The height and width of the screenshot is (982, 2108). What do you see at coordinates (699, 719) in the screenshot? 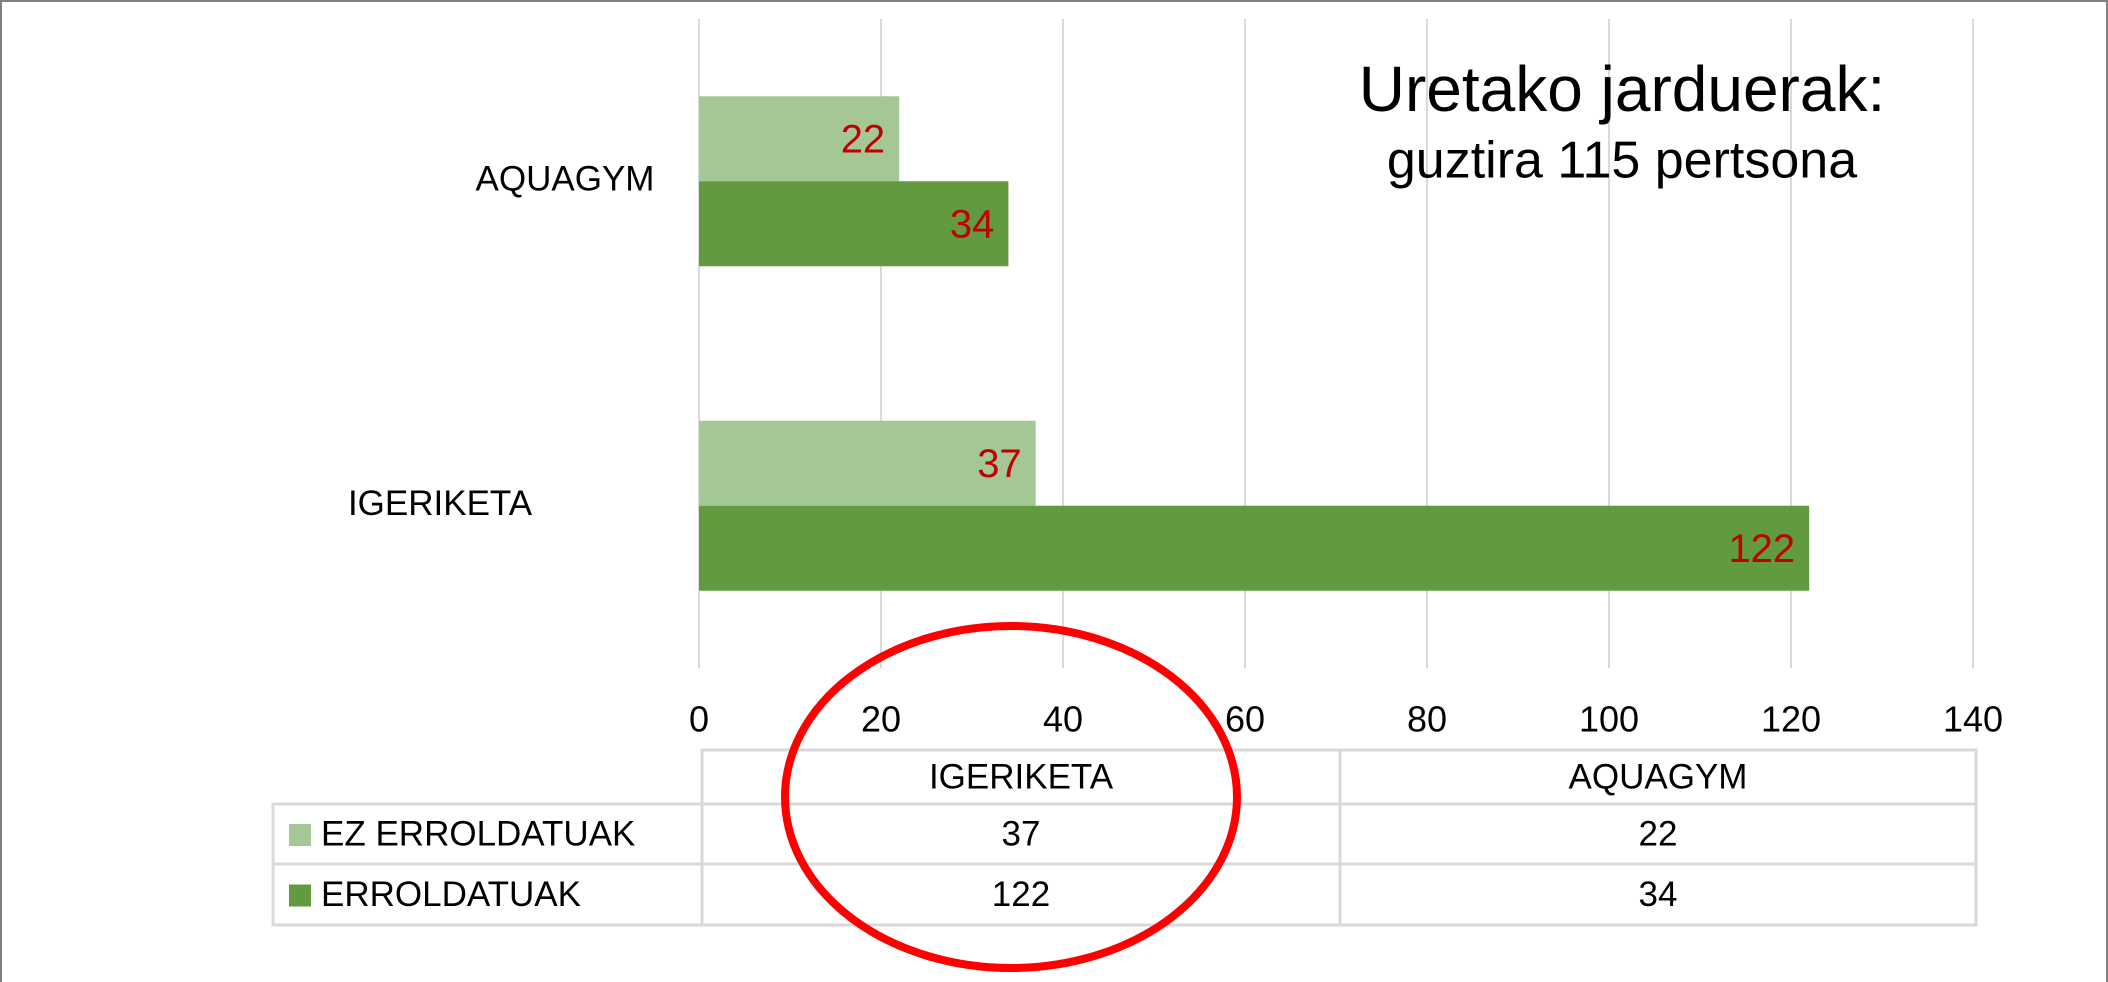
I see `x-tick-label: 0` at bounding box center [699, 719].